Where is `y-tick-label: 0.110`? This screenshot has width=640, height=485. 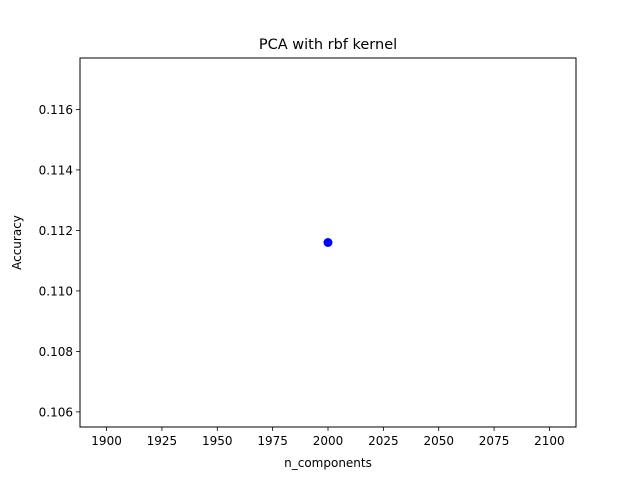 y-tick-label: 0.110 is located at coordinates (56, 291).